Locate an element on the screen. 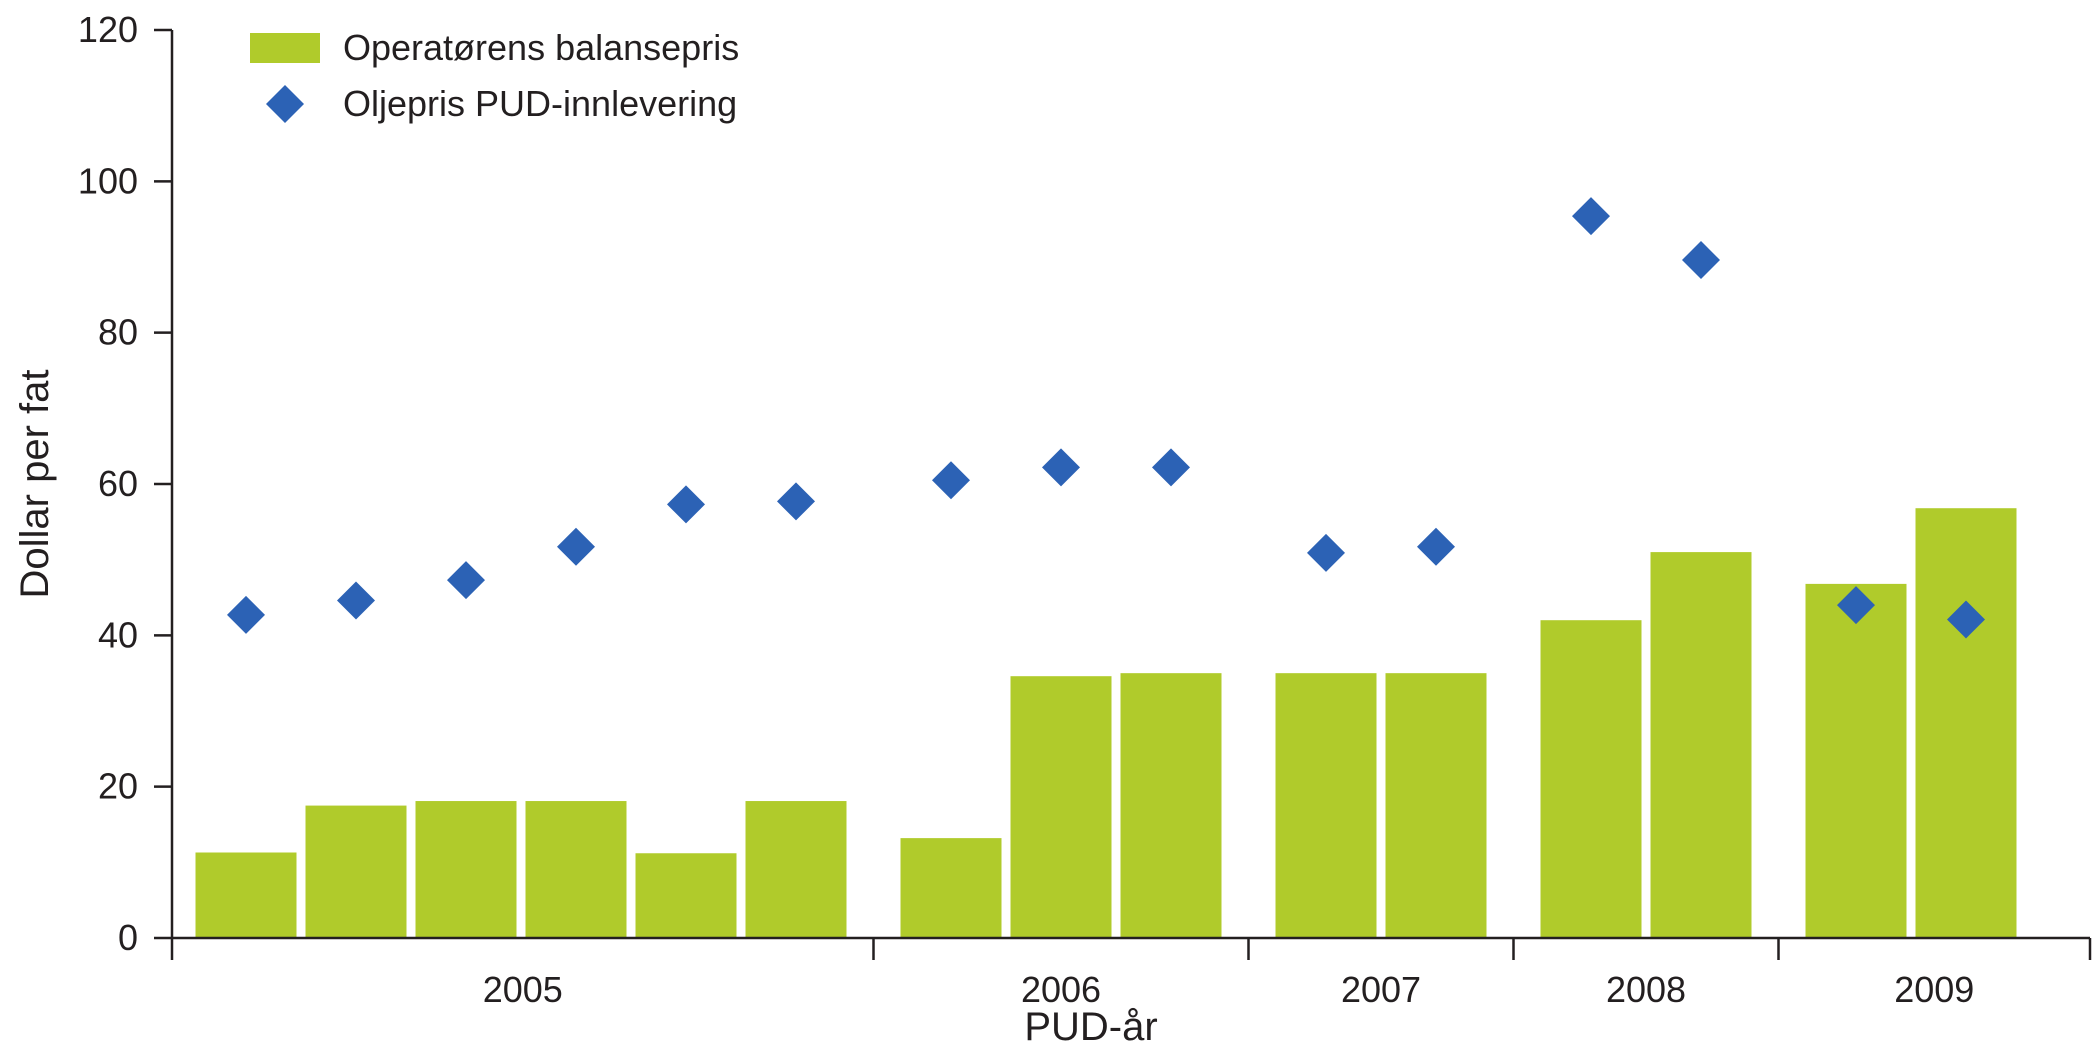  x-tick-label: 2009 is located at coordinates (1934, 989).